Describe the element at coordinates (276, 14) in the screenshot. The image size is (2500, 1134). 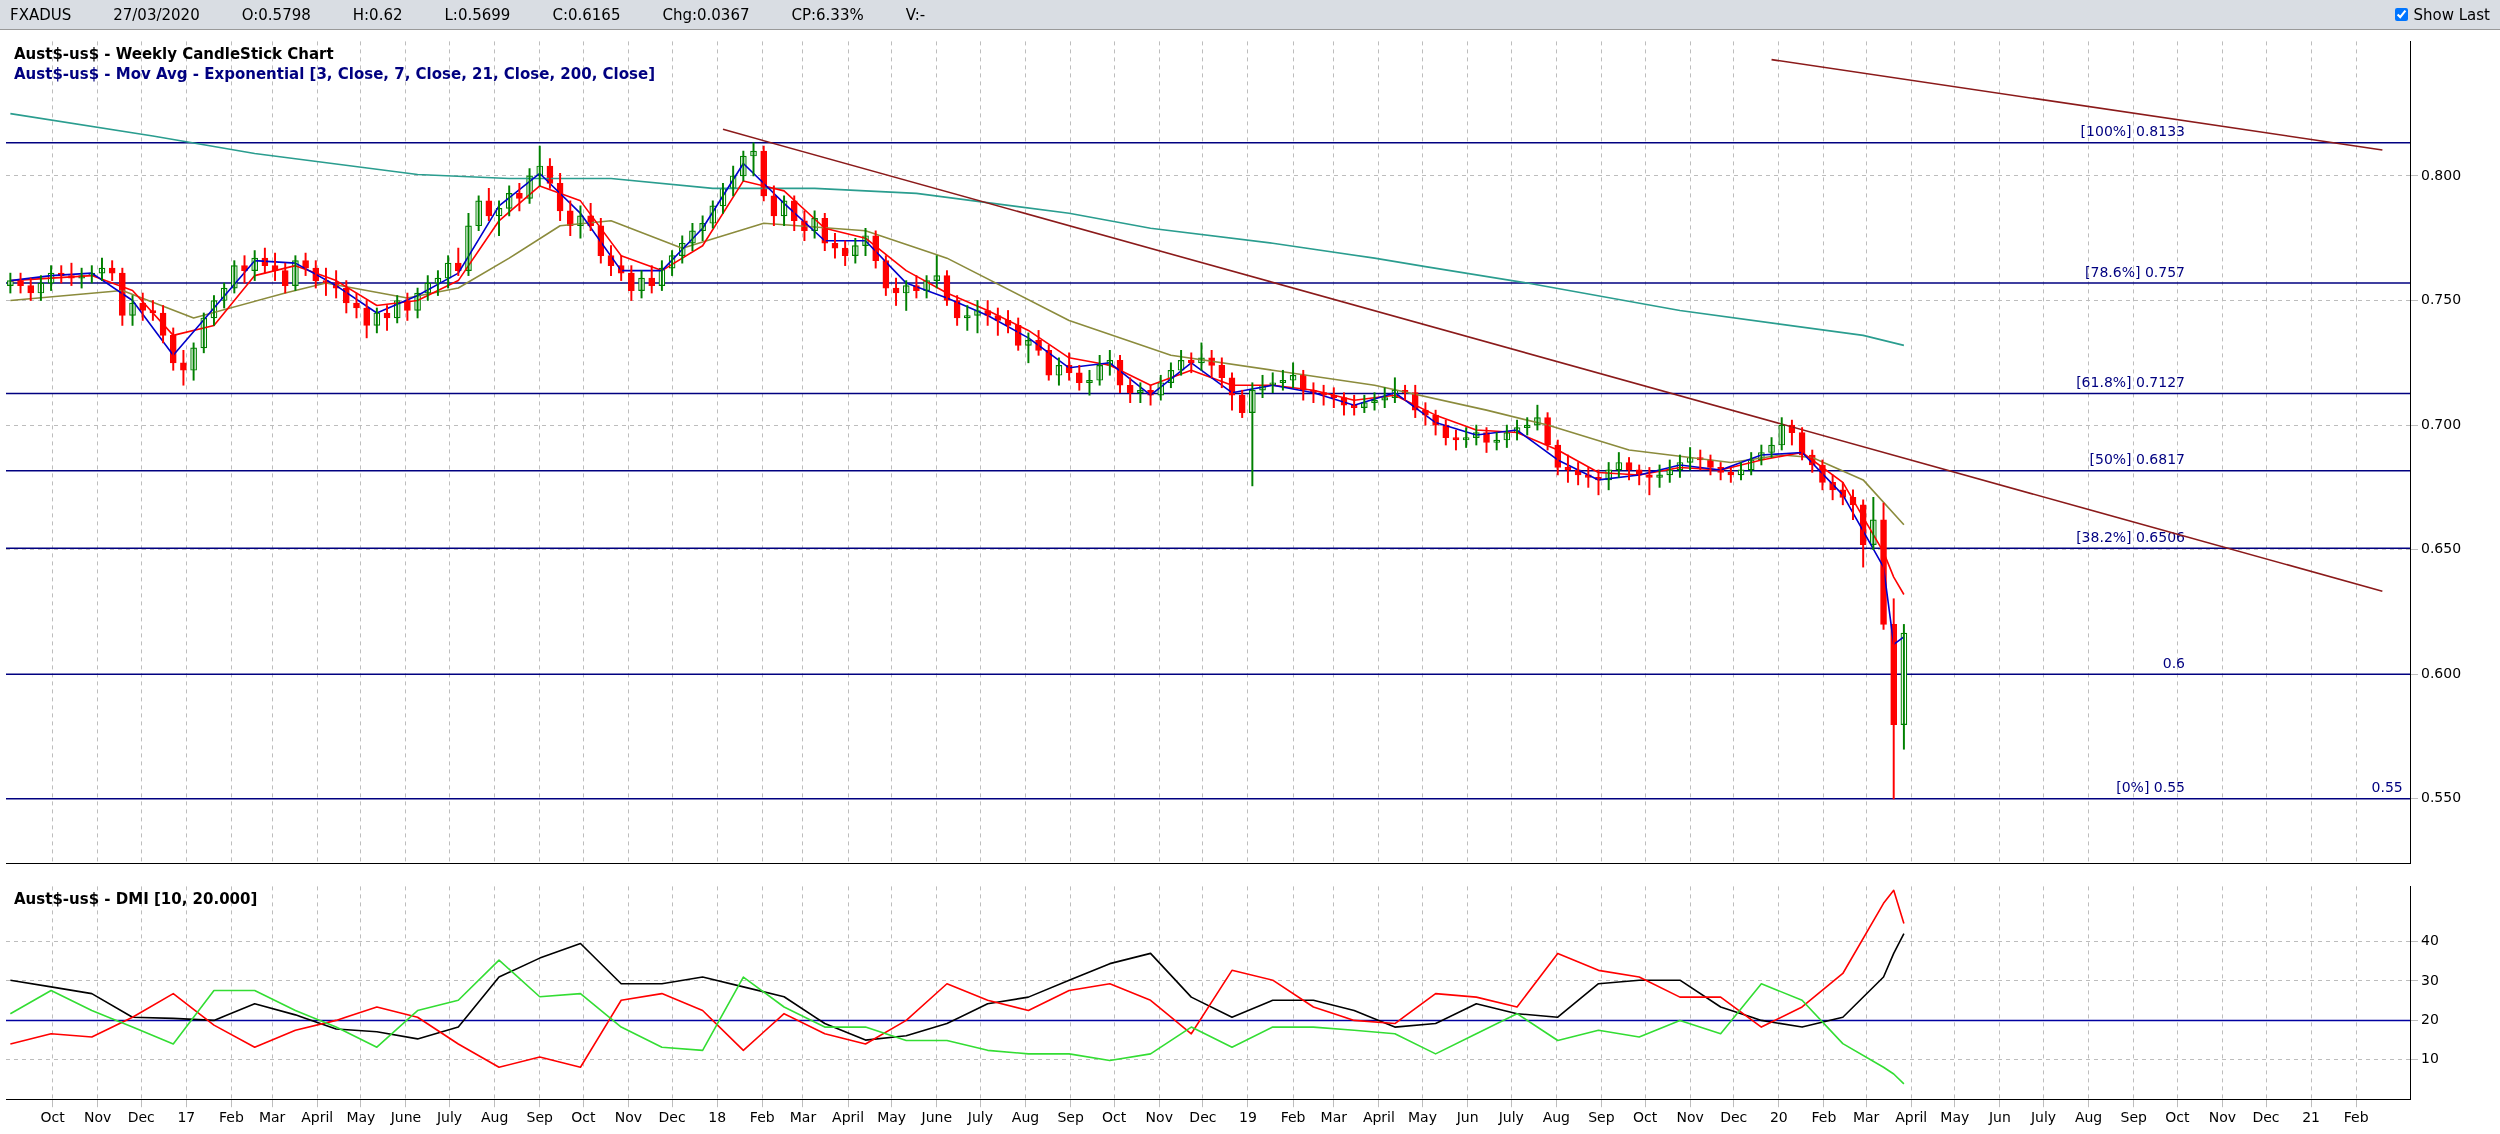
I see `text: O:0.5798` at that location.